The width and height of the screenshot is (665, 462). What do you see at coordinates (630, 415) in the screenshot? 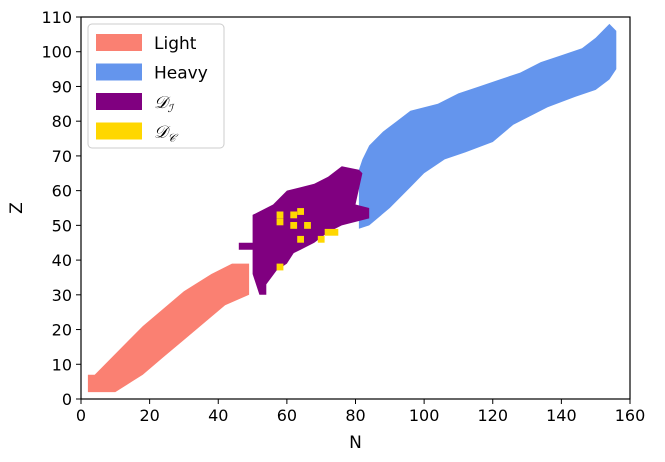
I see `x-tick-label: 160` at bounding box center [630, 415].